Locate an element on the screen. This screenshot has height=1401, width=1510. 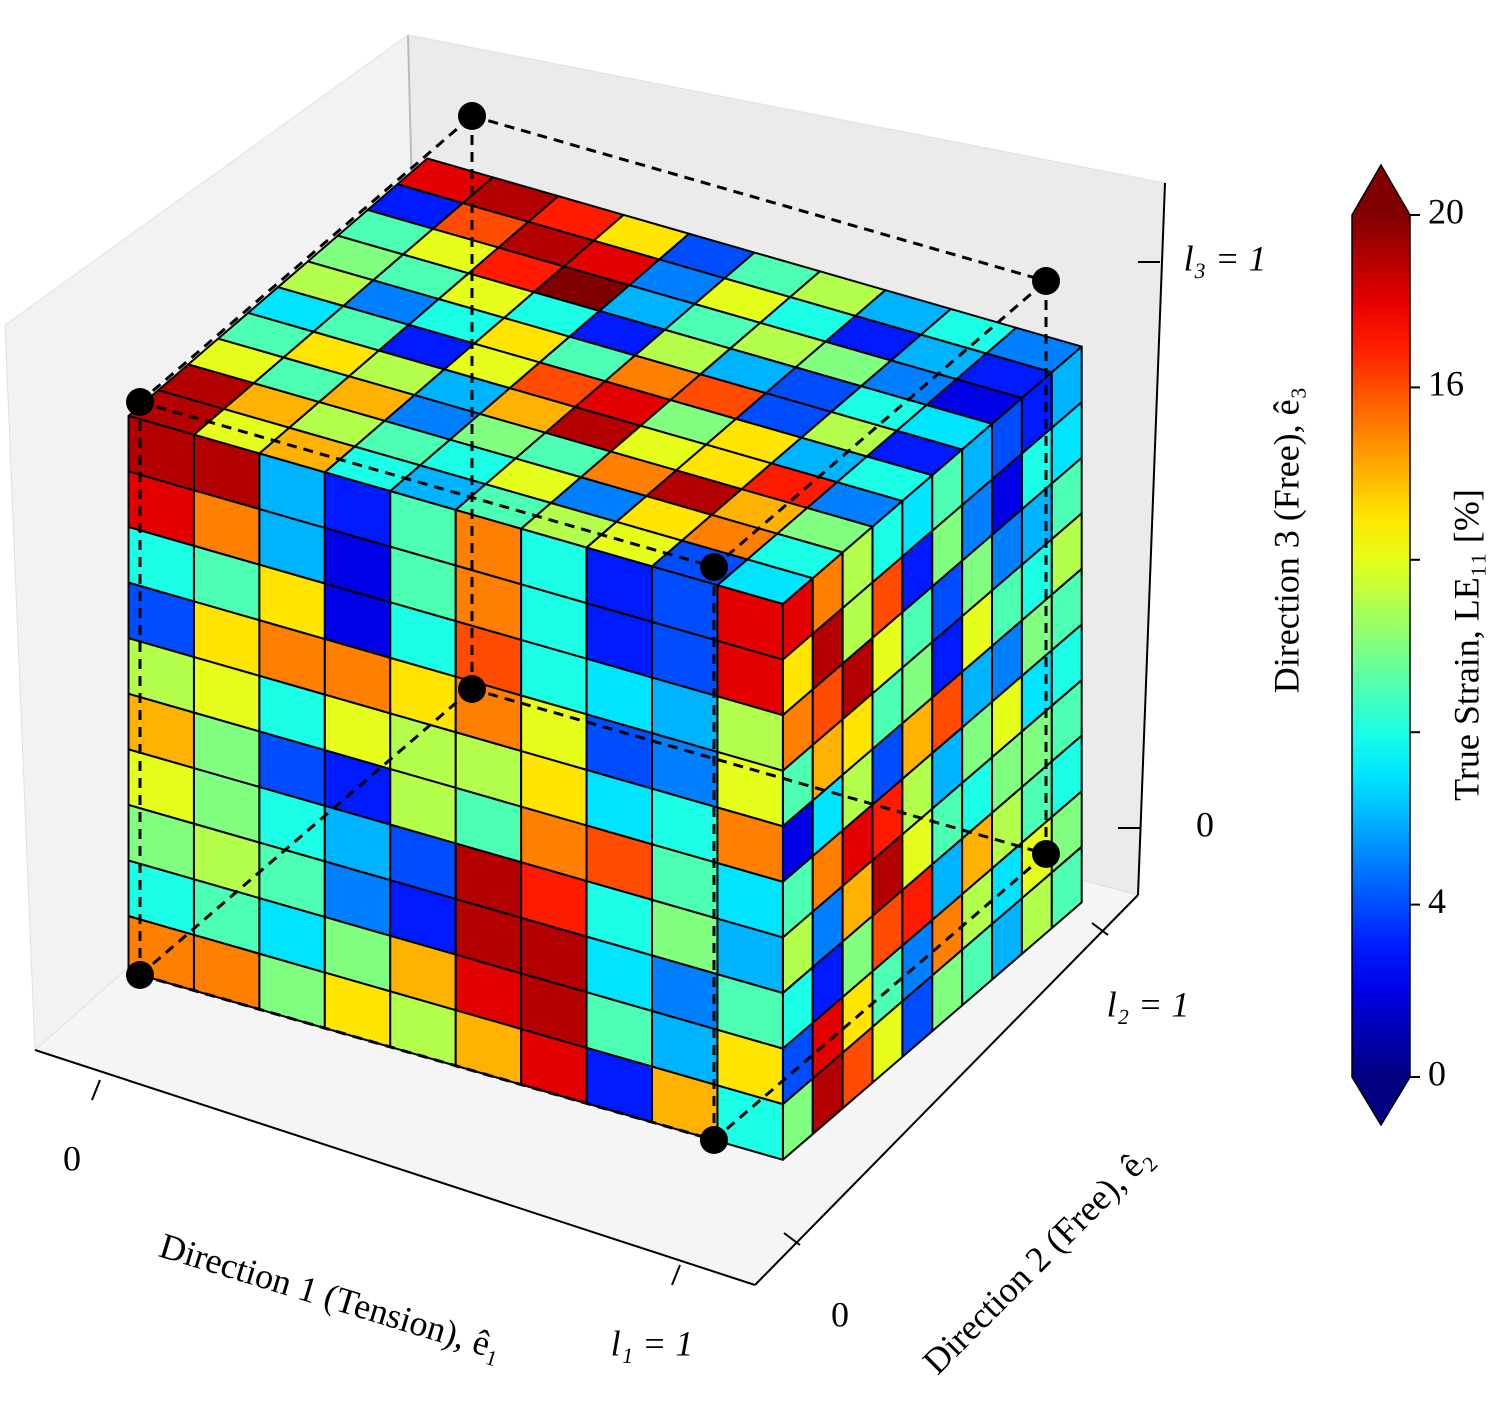
colorbar-extend-top is located at coordinates (1381, 190).